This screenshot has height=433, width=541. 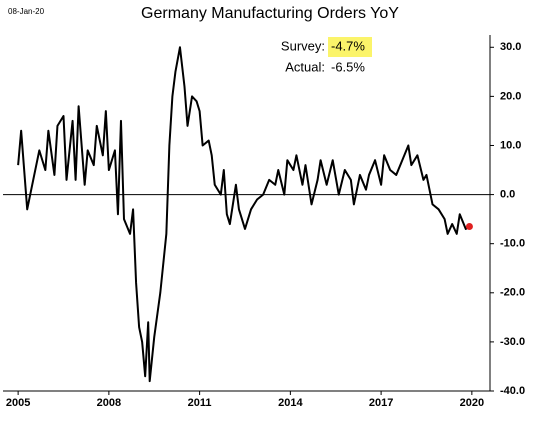 What do you see at coordinates (305, 66) in the screenshot?
I see `annotation-label: Actual:` at bounding box center [305, 66].